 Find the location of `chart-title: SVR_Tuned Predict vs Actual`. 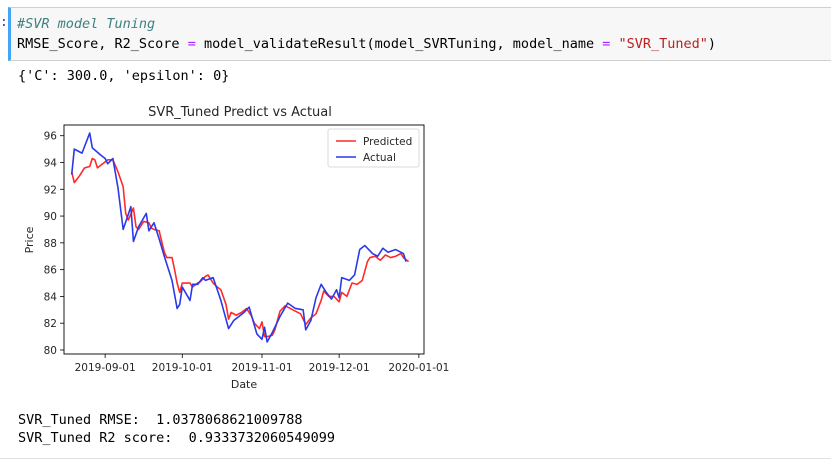

chart-title: SVR_Tuned Predict vs Actual is located at coordinates (240, 112).